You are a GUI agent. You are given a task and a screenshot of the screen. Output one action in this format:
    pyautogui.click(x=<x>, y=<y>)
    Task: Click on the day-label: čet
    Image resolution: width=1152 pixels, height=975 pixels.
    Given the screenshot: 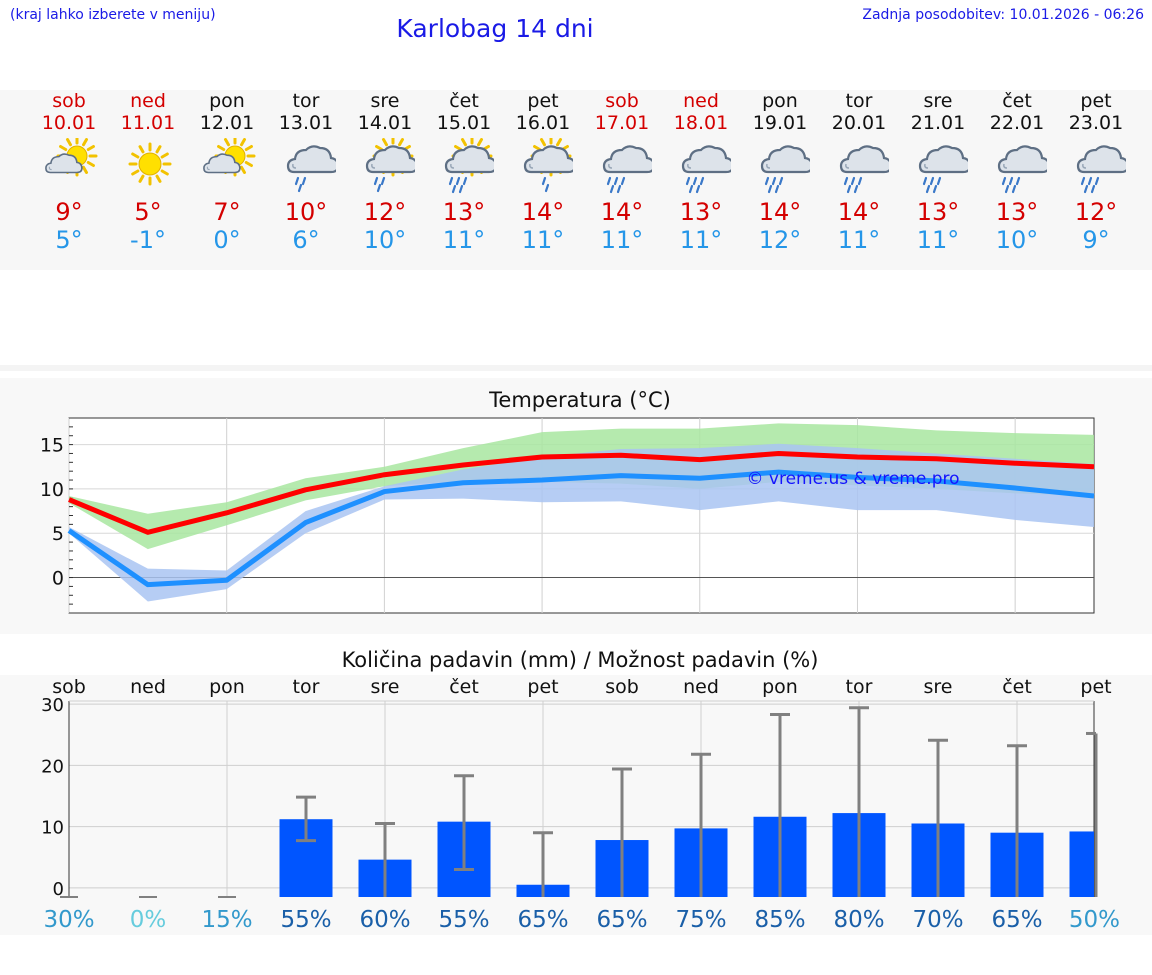 What is the action you would take?
    pyautogui.click(x=1017, y=687)
    